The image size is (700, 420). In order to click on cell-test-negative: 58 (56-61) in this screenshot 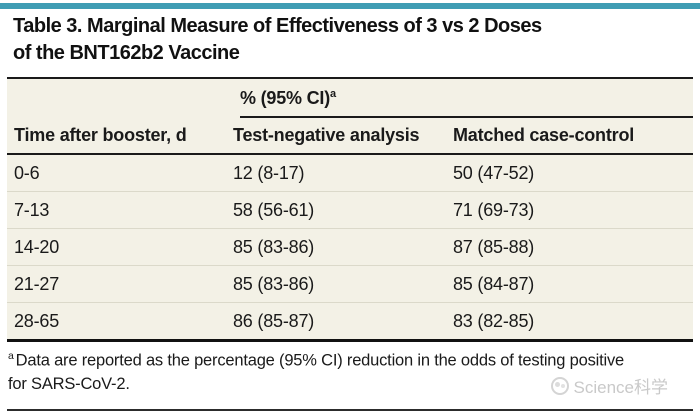, I will do `click(274, 209)`.